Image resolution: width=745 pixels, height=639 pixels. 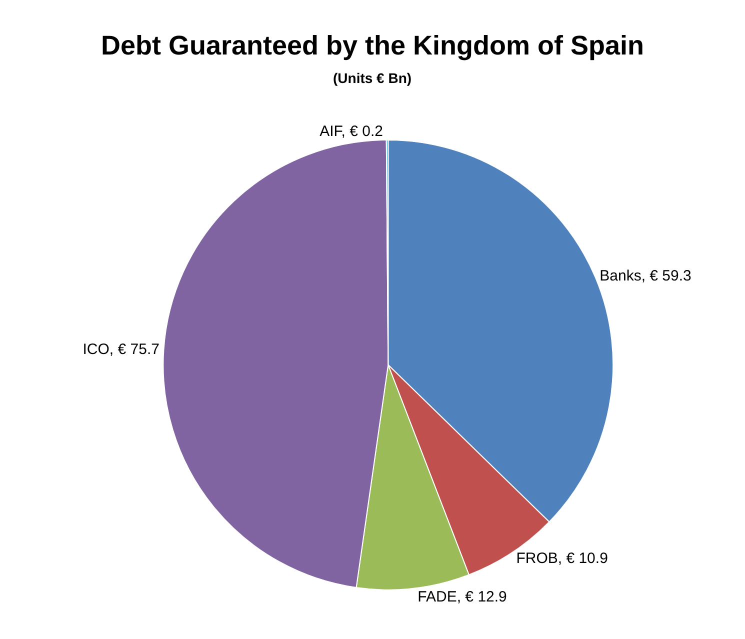 What do you see at coordinates (121, 349) in the screenshot?
I see `slice-label: ICO, € 75.7` at bounding box center [121, 349].